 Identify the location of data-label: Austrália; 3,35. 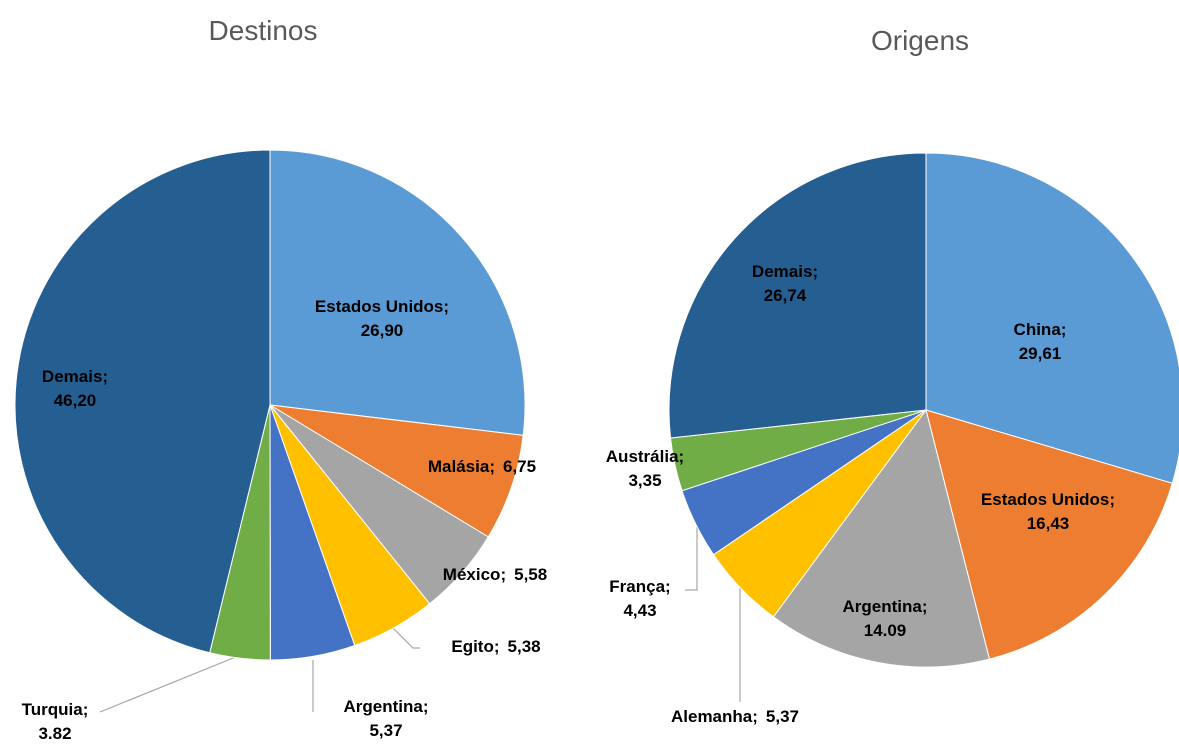
(645, 468).